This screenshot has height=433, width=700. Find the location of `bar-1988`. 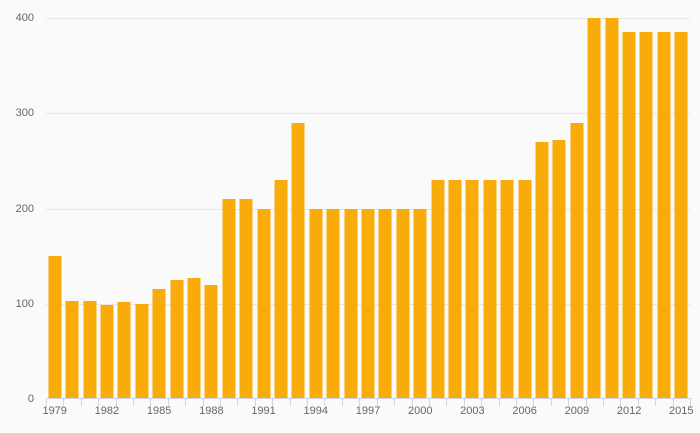

bar-1988 is located at coordinates (211, 341).